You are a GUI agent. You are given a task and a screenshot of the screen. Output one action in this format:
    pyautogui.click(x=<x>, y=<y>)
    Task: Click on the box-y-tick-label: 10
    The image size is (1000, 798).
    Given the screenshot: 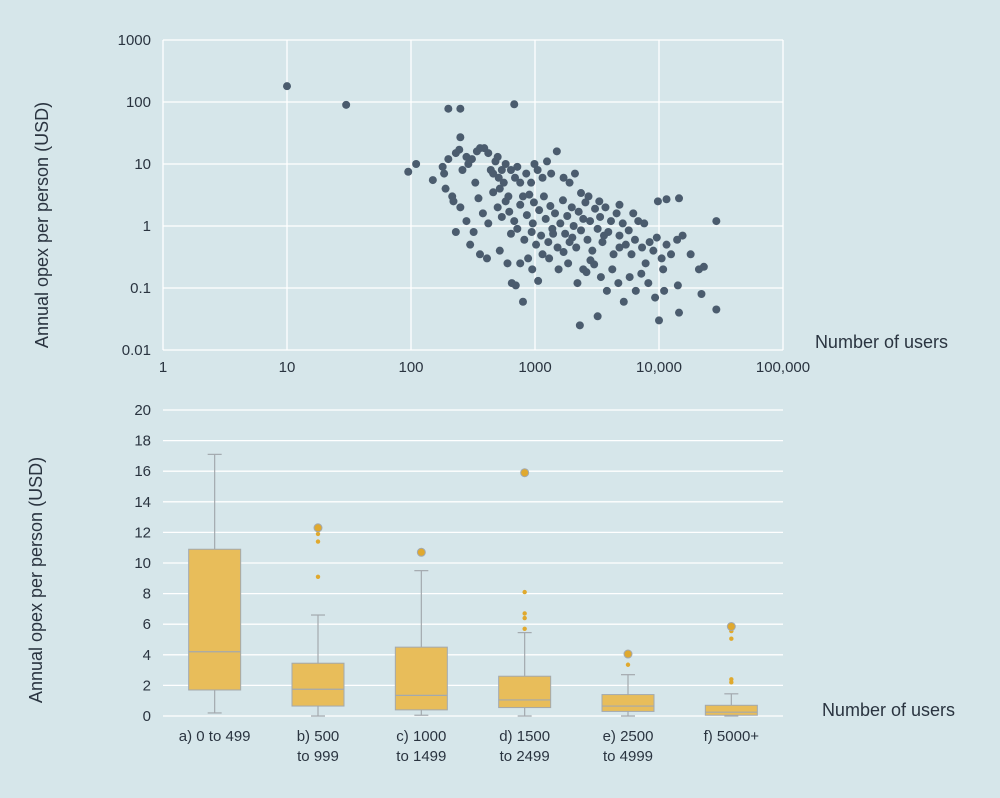 What is the action you would take?
    pyautogui.click(x=142, y=563)
    